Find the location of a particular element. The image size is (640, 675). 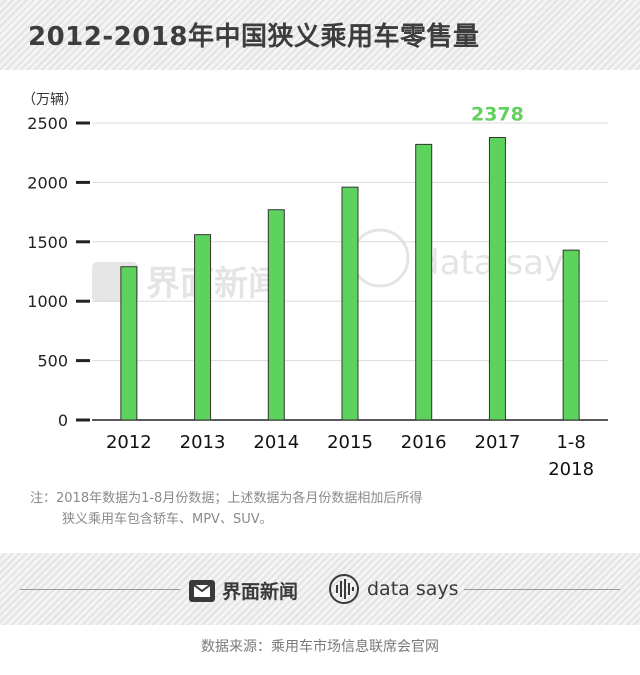

y-tick-label: 1000 is located at coordinates (47, 301).